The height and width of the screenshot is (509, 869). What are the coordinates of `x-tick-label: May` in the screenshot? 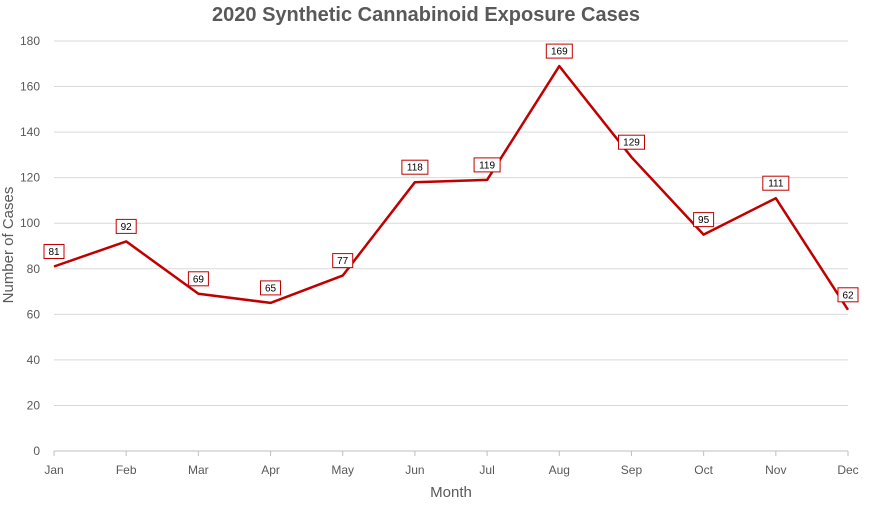 It's located at (342, 470).